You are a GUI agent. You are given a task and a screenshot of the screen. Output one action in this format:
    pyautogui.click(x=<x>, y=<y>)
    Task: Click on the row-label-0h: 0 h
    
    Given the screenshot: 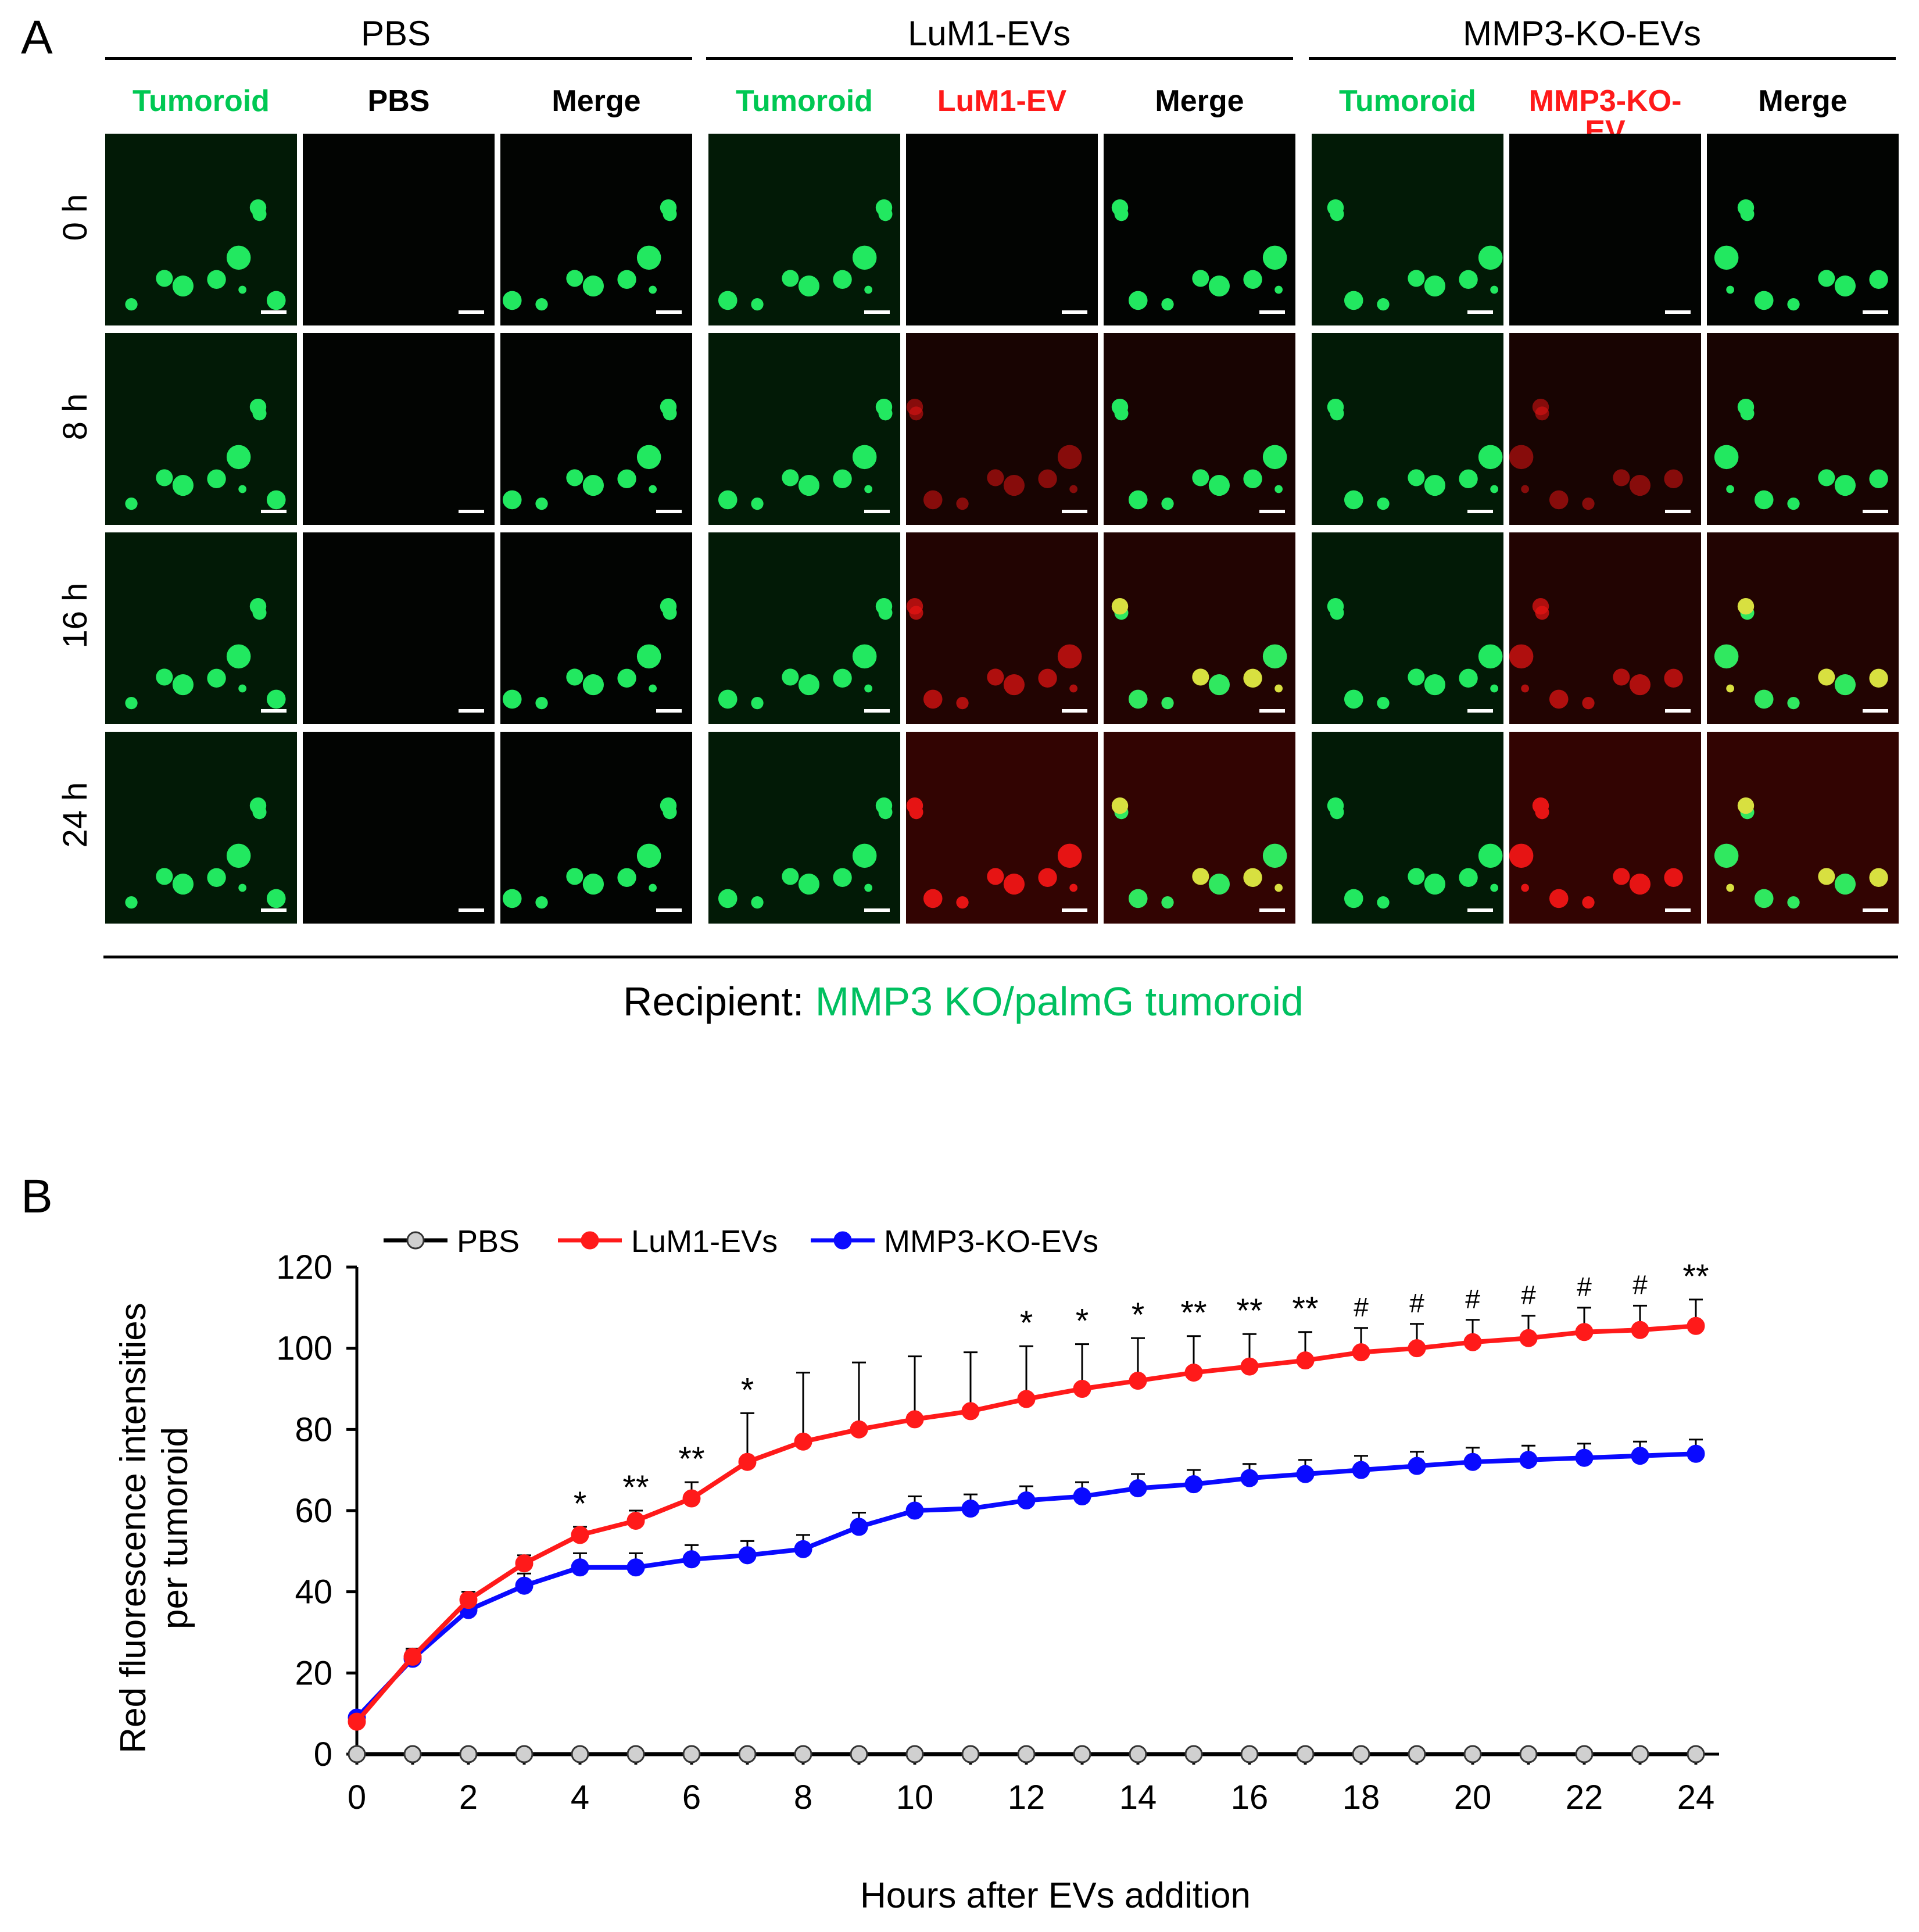 What is the action you would take?
    pyautogui.click(x=75, y=217)
    